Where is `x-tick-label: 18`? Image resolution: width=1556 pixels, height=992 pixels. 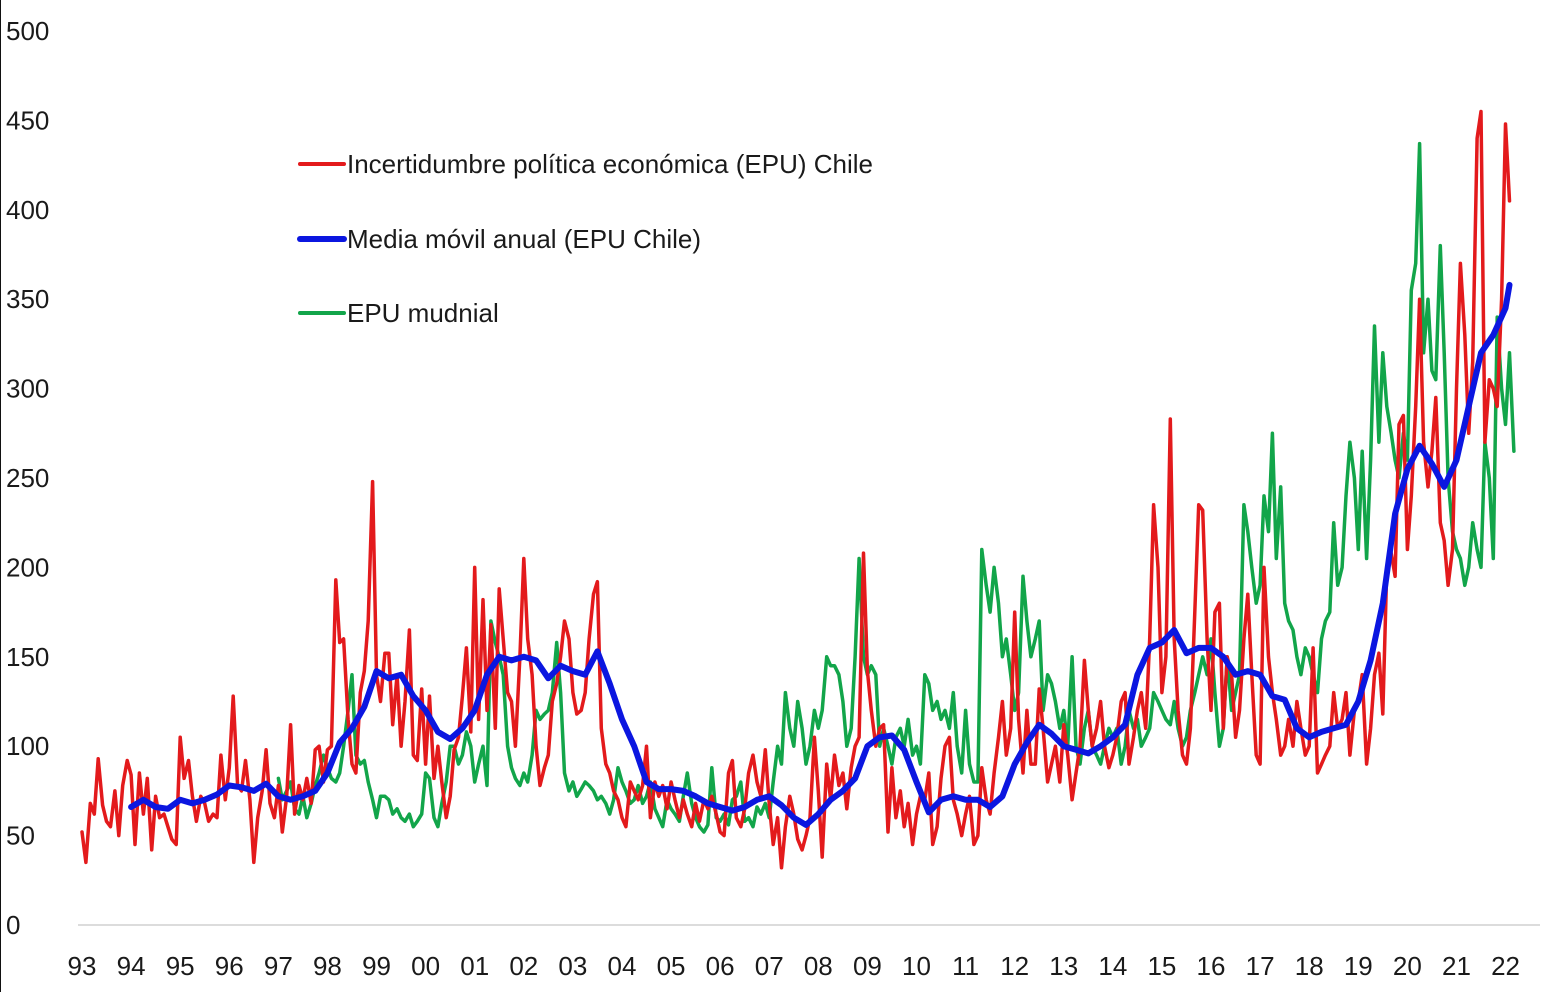
x-tick-label: 18 is located at coordinates (1309, 966).